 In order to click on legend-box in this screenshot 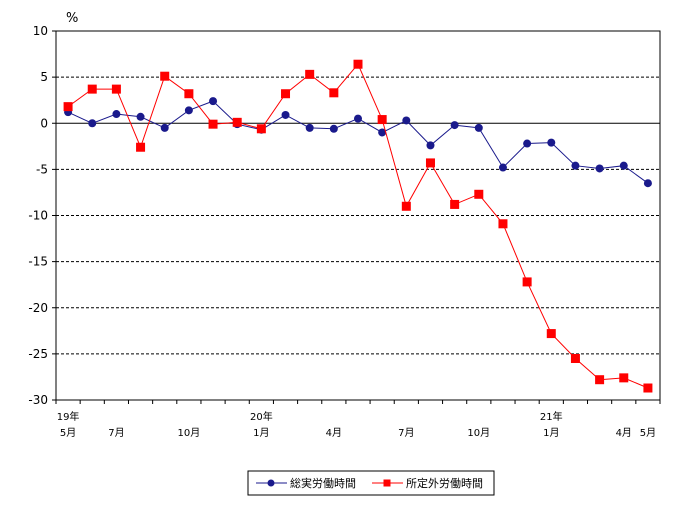, I will do `click(371, 483)`.